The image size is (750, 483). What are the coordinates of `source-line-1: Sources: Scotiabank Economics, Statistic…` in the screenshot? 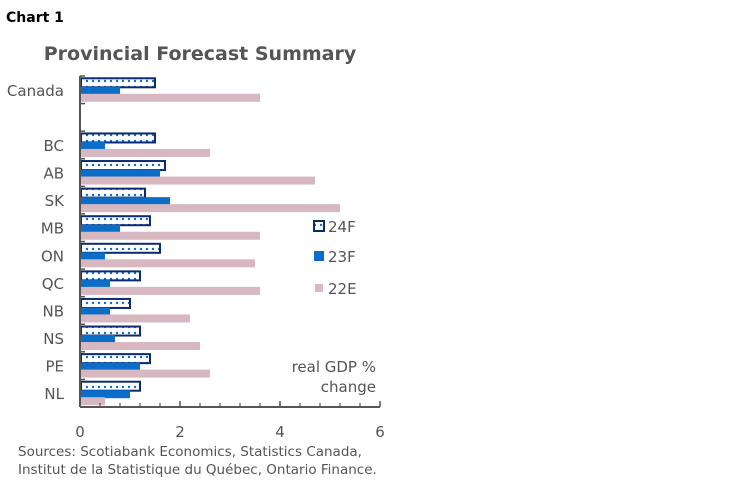 It's located at (190, 452).